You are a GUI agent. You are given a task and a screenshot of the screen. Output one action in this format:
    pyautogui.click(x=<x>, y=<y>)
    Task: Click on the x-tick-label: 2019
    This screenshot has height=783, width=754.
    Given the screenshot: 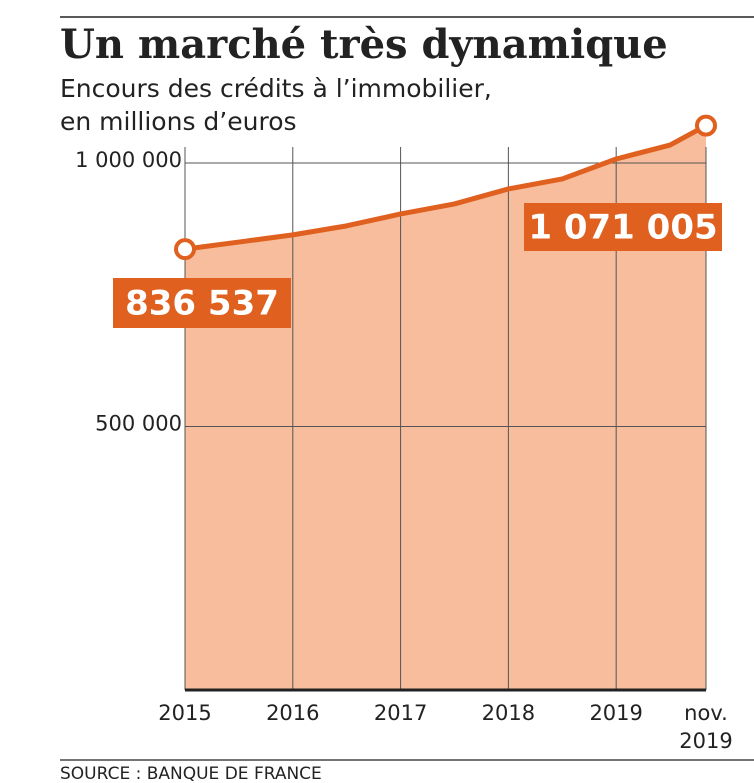 What is the action you would take?
    pyautogui.click(x=615, y=713)
    